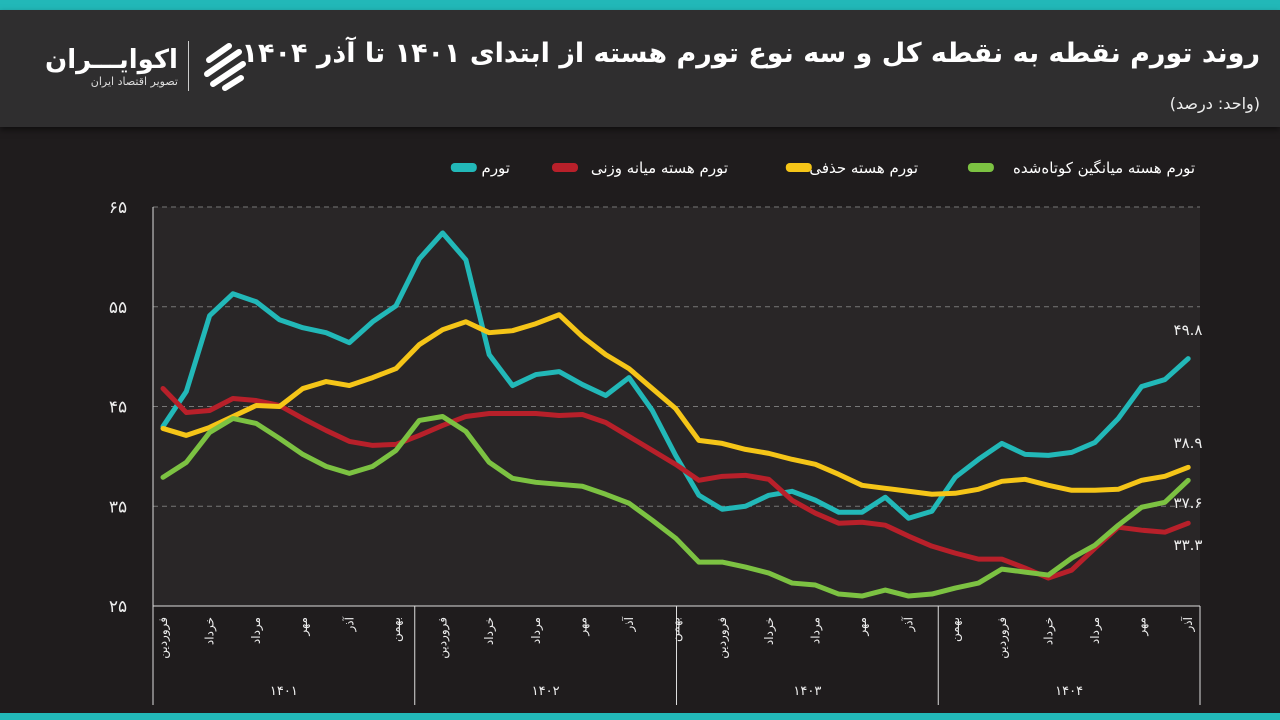 Image resolution: width=1280 pixels, height=720 pixels. What do you see at coordinates (111, 59) in the screenshot?
I see `logo-name: اکوایـــران` at bounding box center [111, 59].